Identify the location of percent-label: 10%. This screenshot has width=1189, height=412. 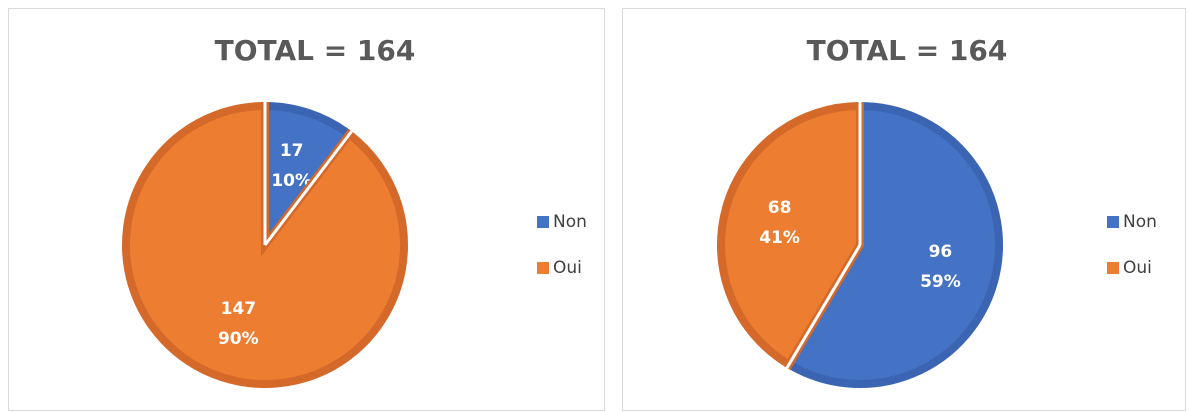
(291, 181).